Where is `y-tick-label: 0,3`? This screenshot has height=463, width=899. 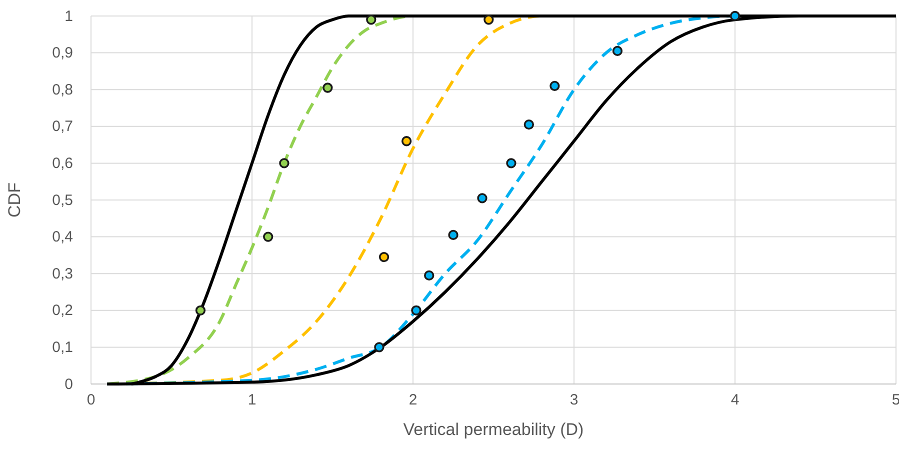 y-tick-label: 0,3 is located at coordinates (62, 273).